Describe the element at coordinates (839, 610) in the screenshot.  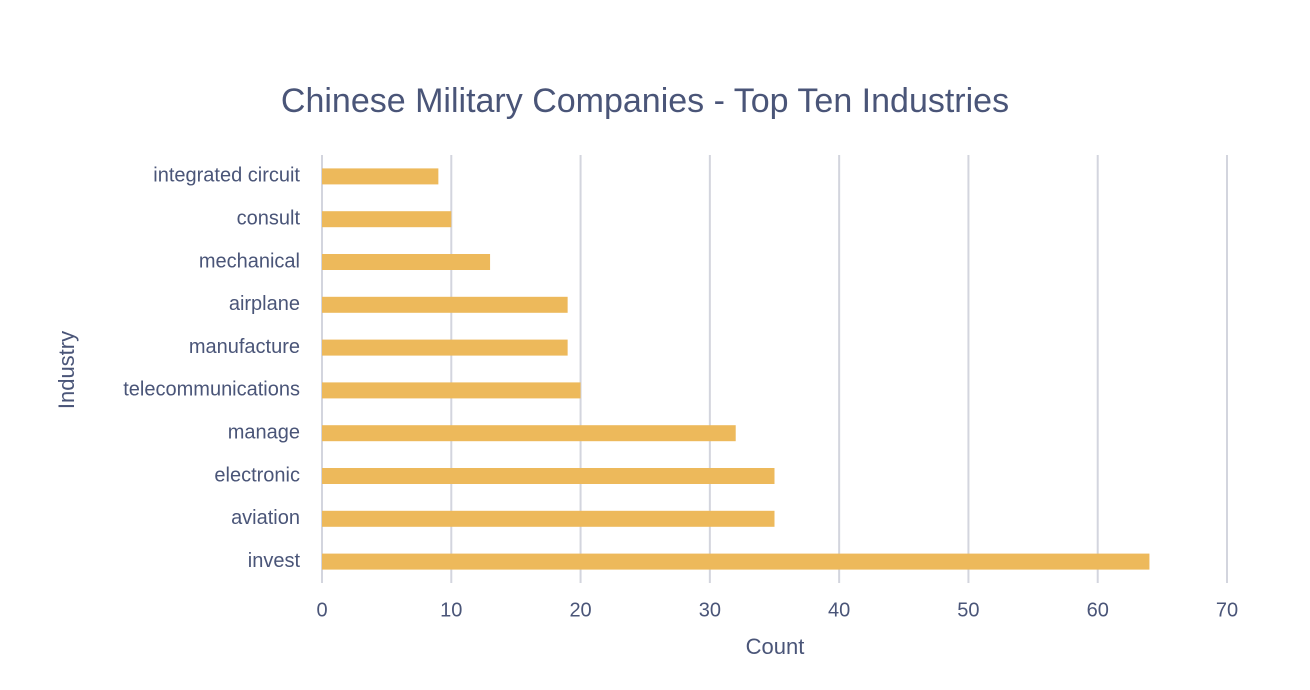
I see `x-tick-label: 40` at that location.